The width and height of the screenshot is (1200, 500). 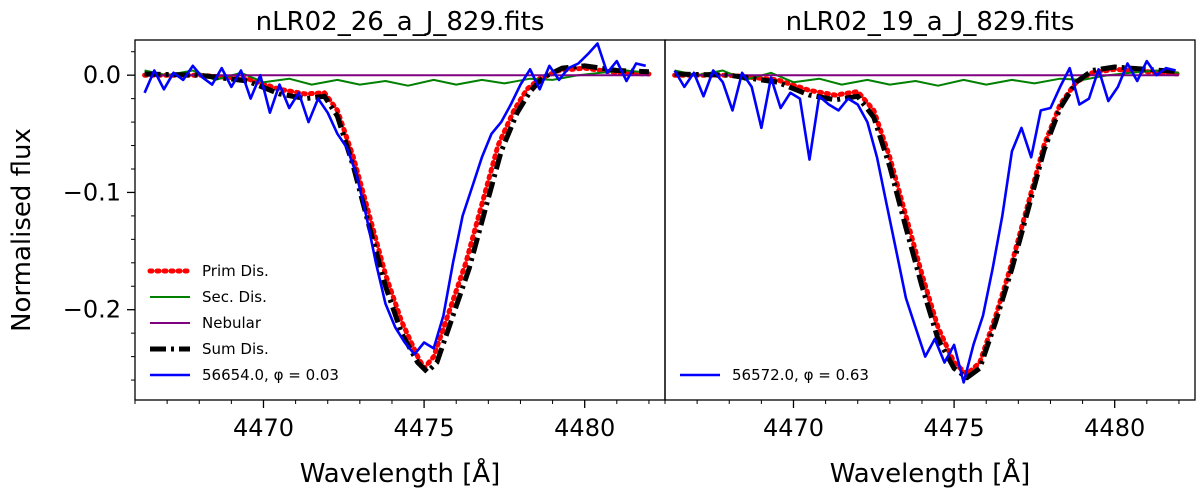 I want to click on legend-label: 56572.0, φ = 0.63, so click(x=800, y=375).